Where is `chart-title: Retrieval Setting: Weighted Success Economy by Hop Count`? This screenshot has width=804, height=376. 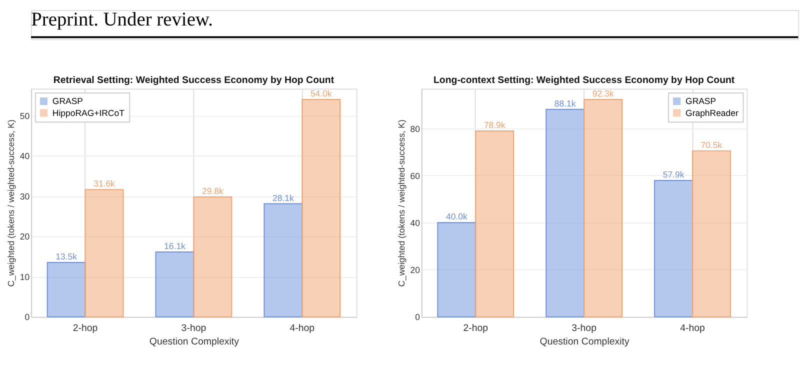
chart-title: Retrieval Setting: Weighted Success Economy by Hop Count is located at coordinates (194, 80).